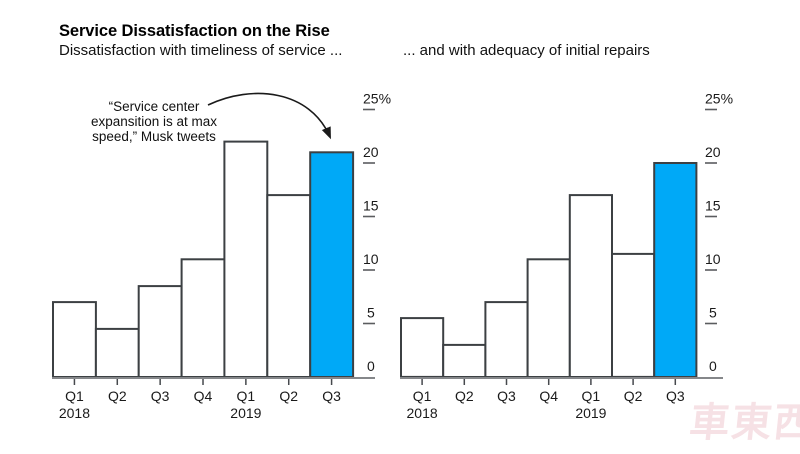 This screenshot has height=454, width=800. I want to click on bar-left-6-highlighted, so click(332, 264).